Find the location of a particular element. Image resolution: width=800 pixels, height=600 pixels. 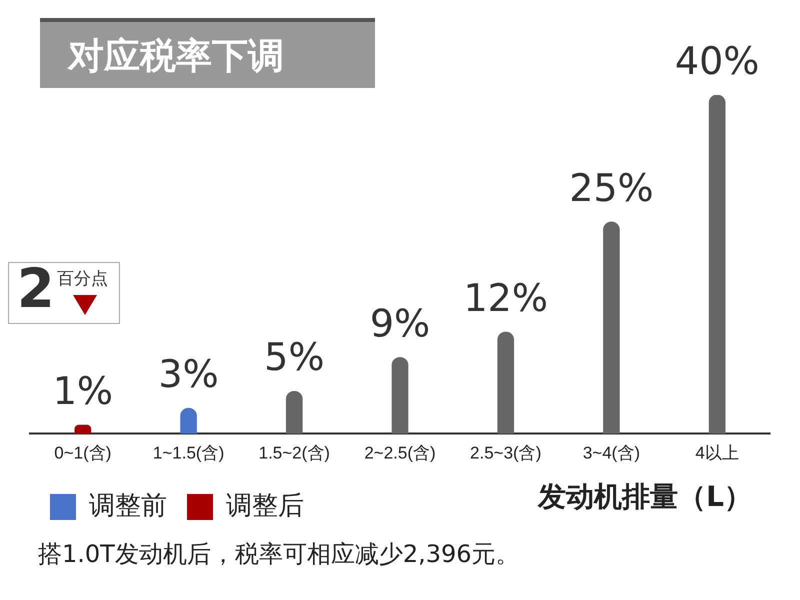

chart-title: 对应税率下调 is located at coordinates (207, 53).